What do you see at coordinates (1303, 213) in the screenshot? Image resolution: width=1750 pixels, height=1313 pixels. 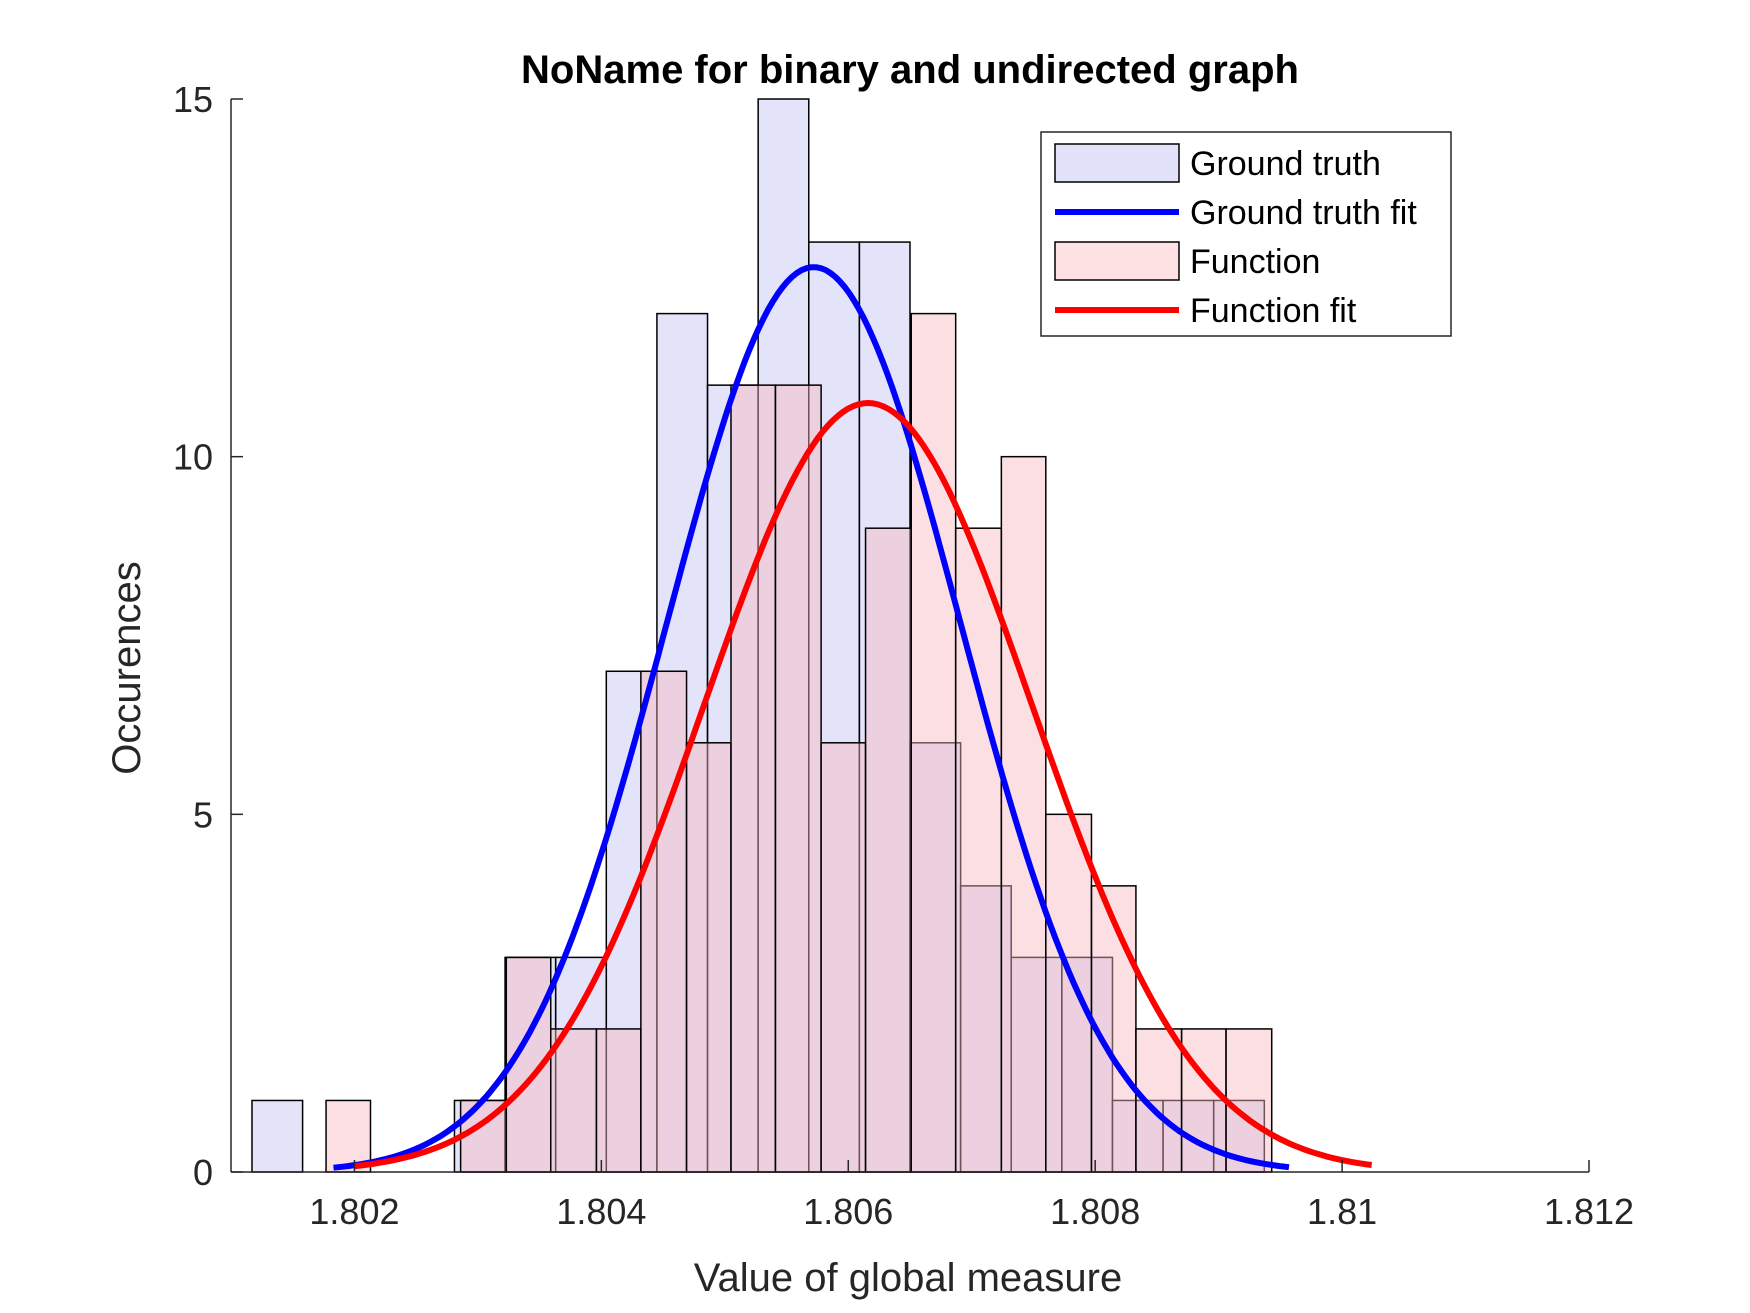 I see `legend-label: Ground truth fit` at bounding box center [1303, 213].